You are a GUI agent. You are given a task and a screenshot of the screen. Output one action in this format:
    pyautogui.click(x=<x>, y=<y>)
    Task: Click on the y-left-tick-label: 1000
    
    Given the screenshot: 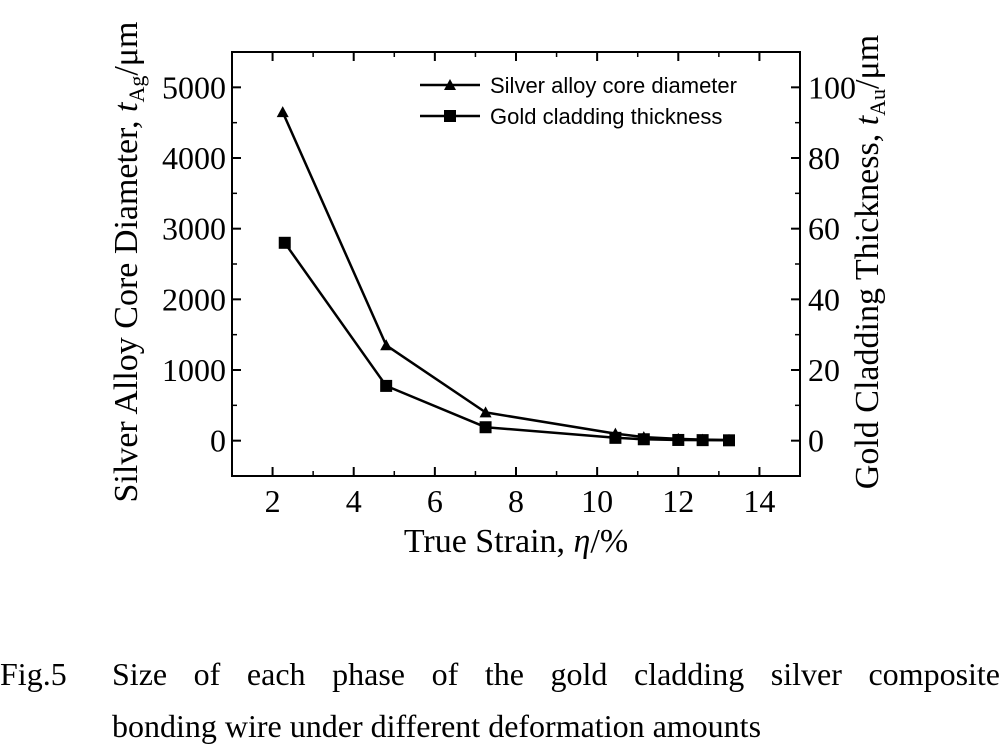 What is the action you would take?
    pyautogui.click(x=194, y=370)
    